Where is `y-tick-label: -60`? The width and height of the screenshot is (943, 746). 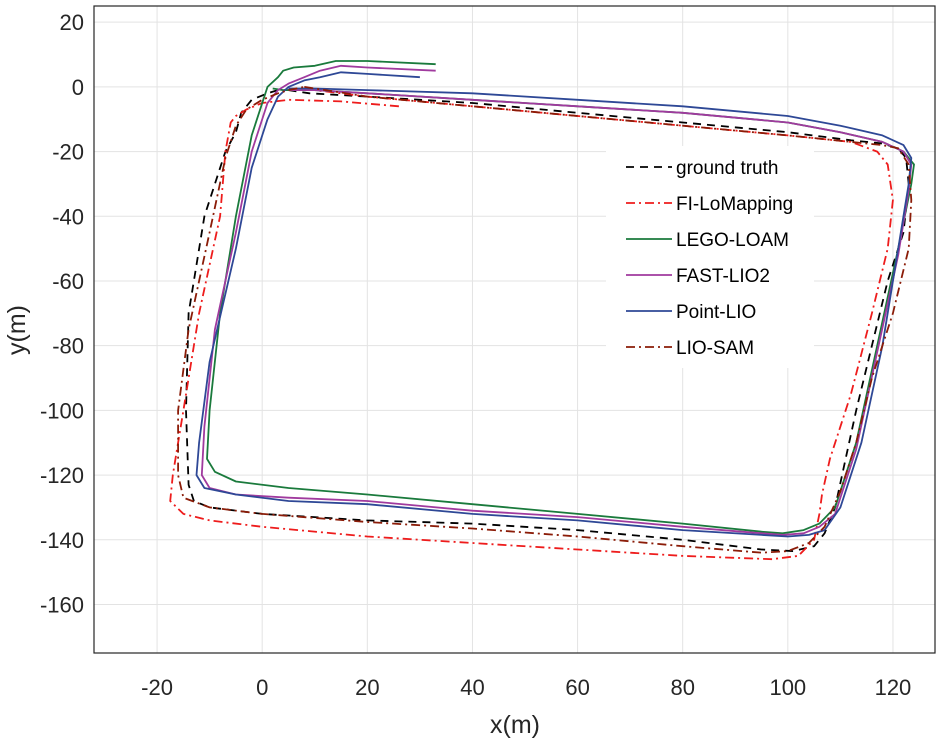
y-tick-label: -60 is located at coordinates (68, 281).